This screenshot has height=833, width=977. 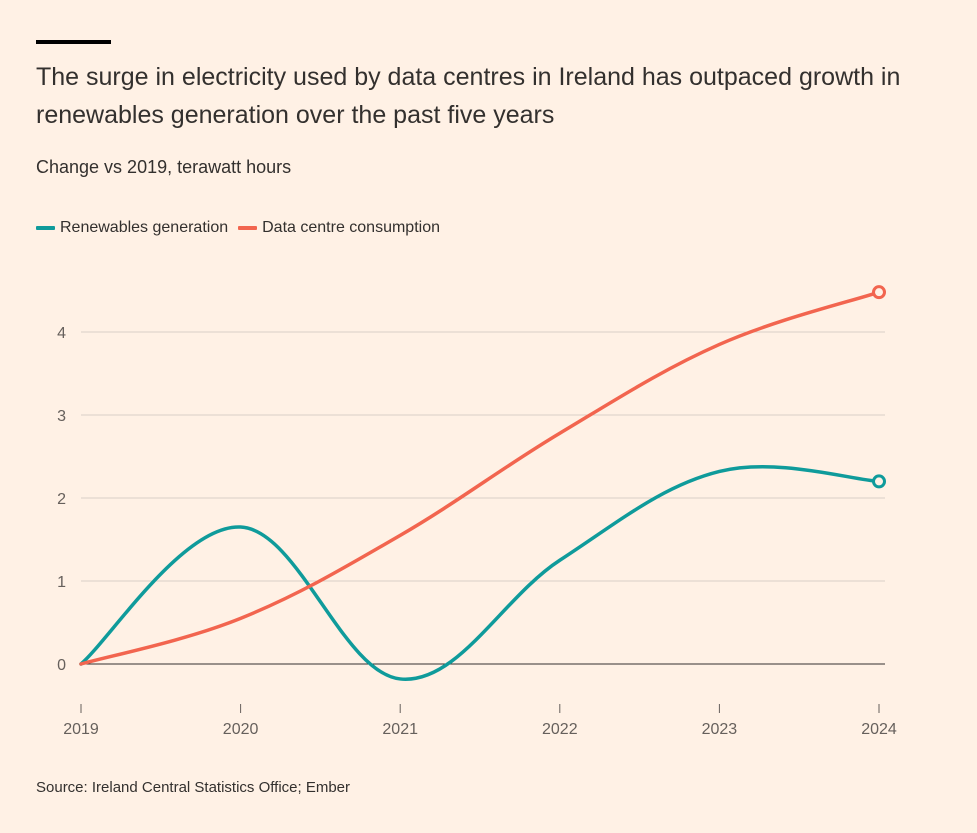 I want to click on y-tick-label: 0, so click(x=61, y=665).